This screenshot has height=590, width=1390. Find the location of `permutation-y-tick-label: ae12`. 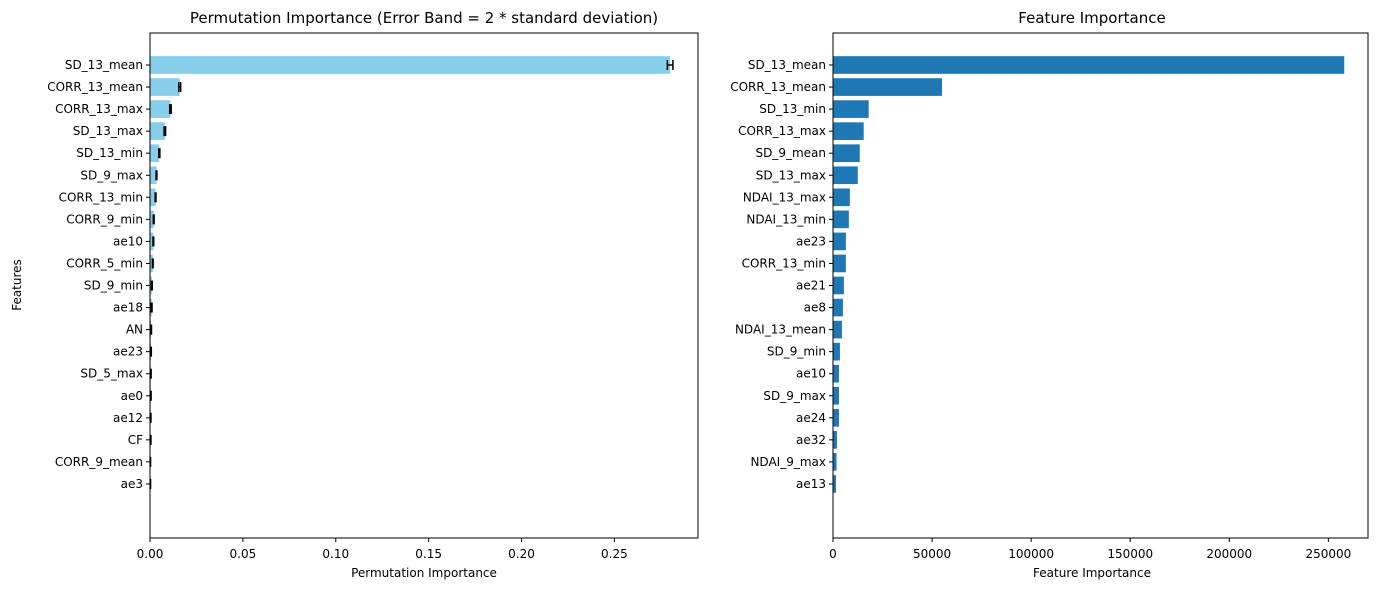

permutation-y-tick-label: ae12 is located at coordinates (128, 418).